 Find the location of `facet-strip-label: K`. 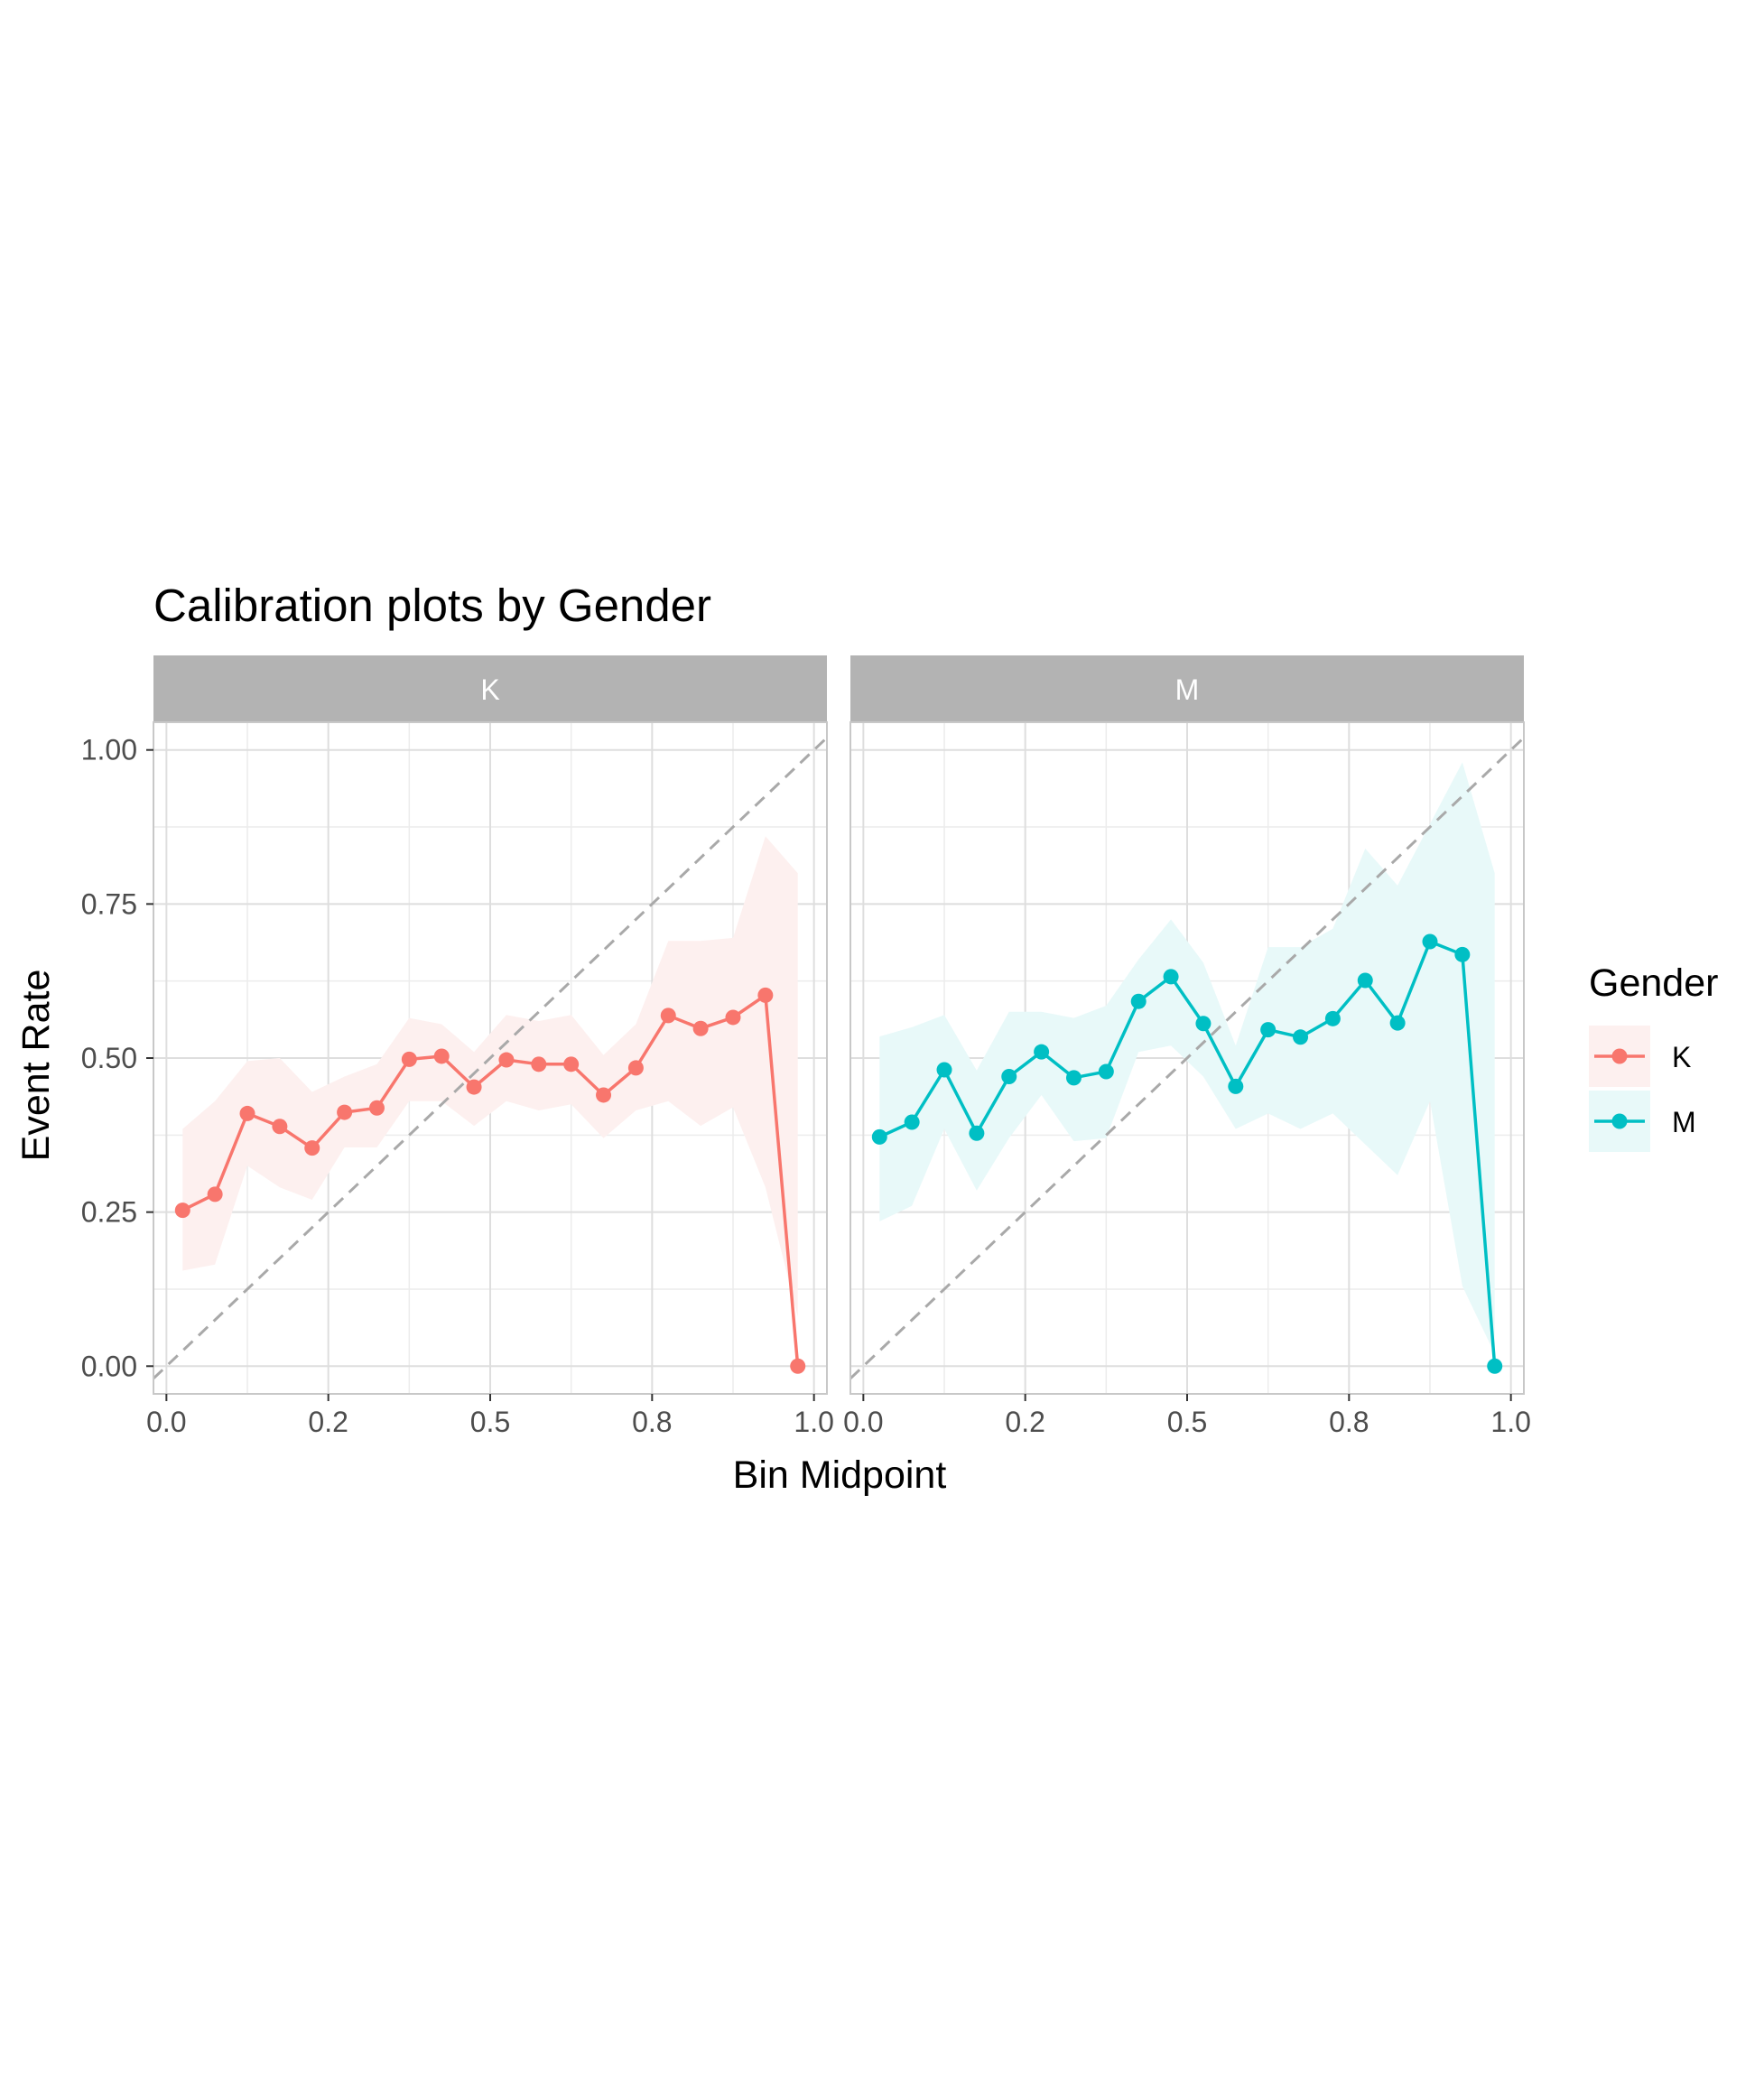

facet-strip-label: K is located at coordinates (489, 690).